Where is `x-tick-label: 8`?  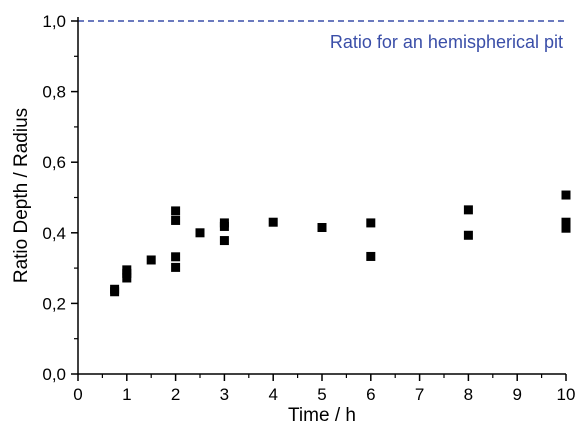
x-tick-label: 8 is located at coordinates (468, 394).